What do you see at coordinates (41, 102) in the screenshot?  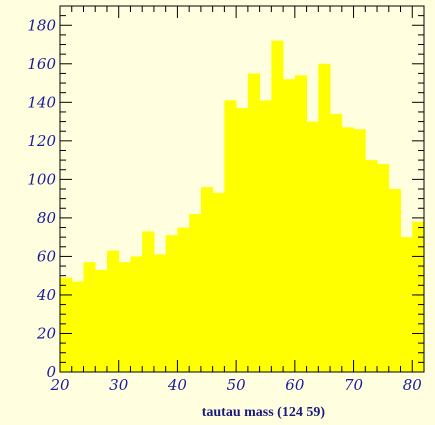 I see `y-tick-label: 140` at bounding box center [41, 102].